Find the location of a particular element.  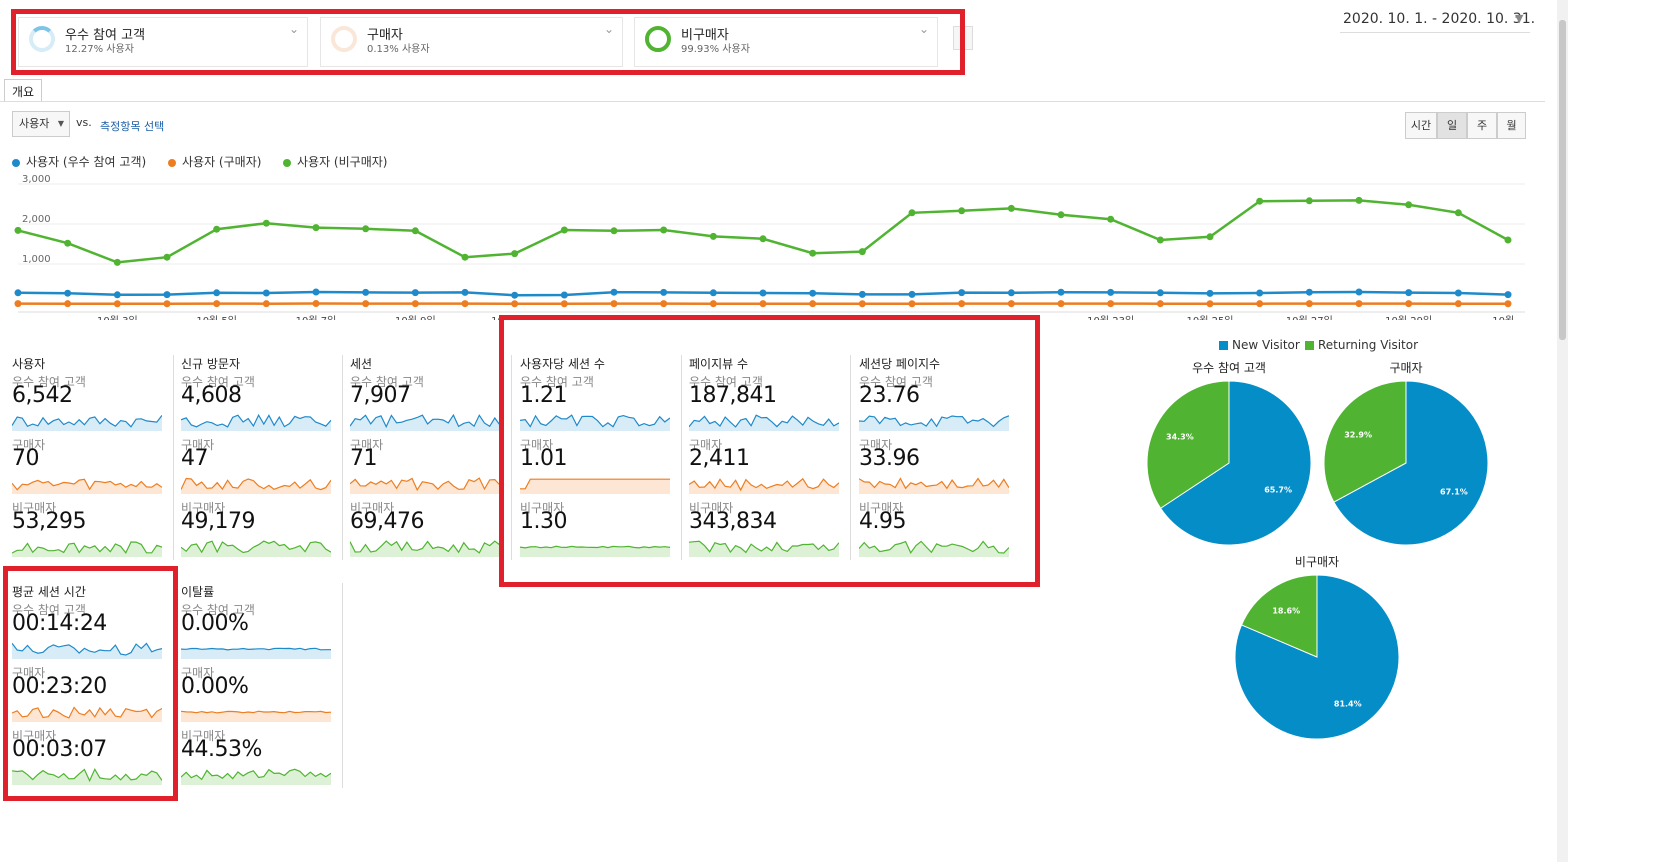

pie-chart-nonbuyers: 81.4% 18.6% is located at coordinates (1317, 657).